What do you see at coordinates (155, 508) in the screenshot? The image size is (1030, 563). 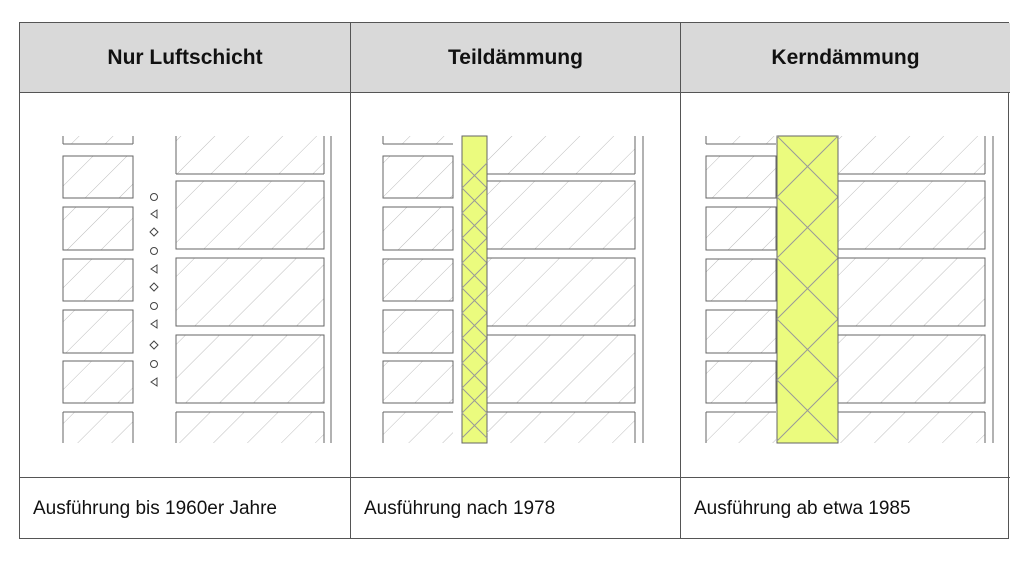 I see `caption-air-gap: Ausführung bis 1960er Jahre` at bounding box center [155, 508].